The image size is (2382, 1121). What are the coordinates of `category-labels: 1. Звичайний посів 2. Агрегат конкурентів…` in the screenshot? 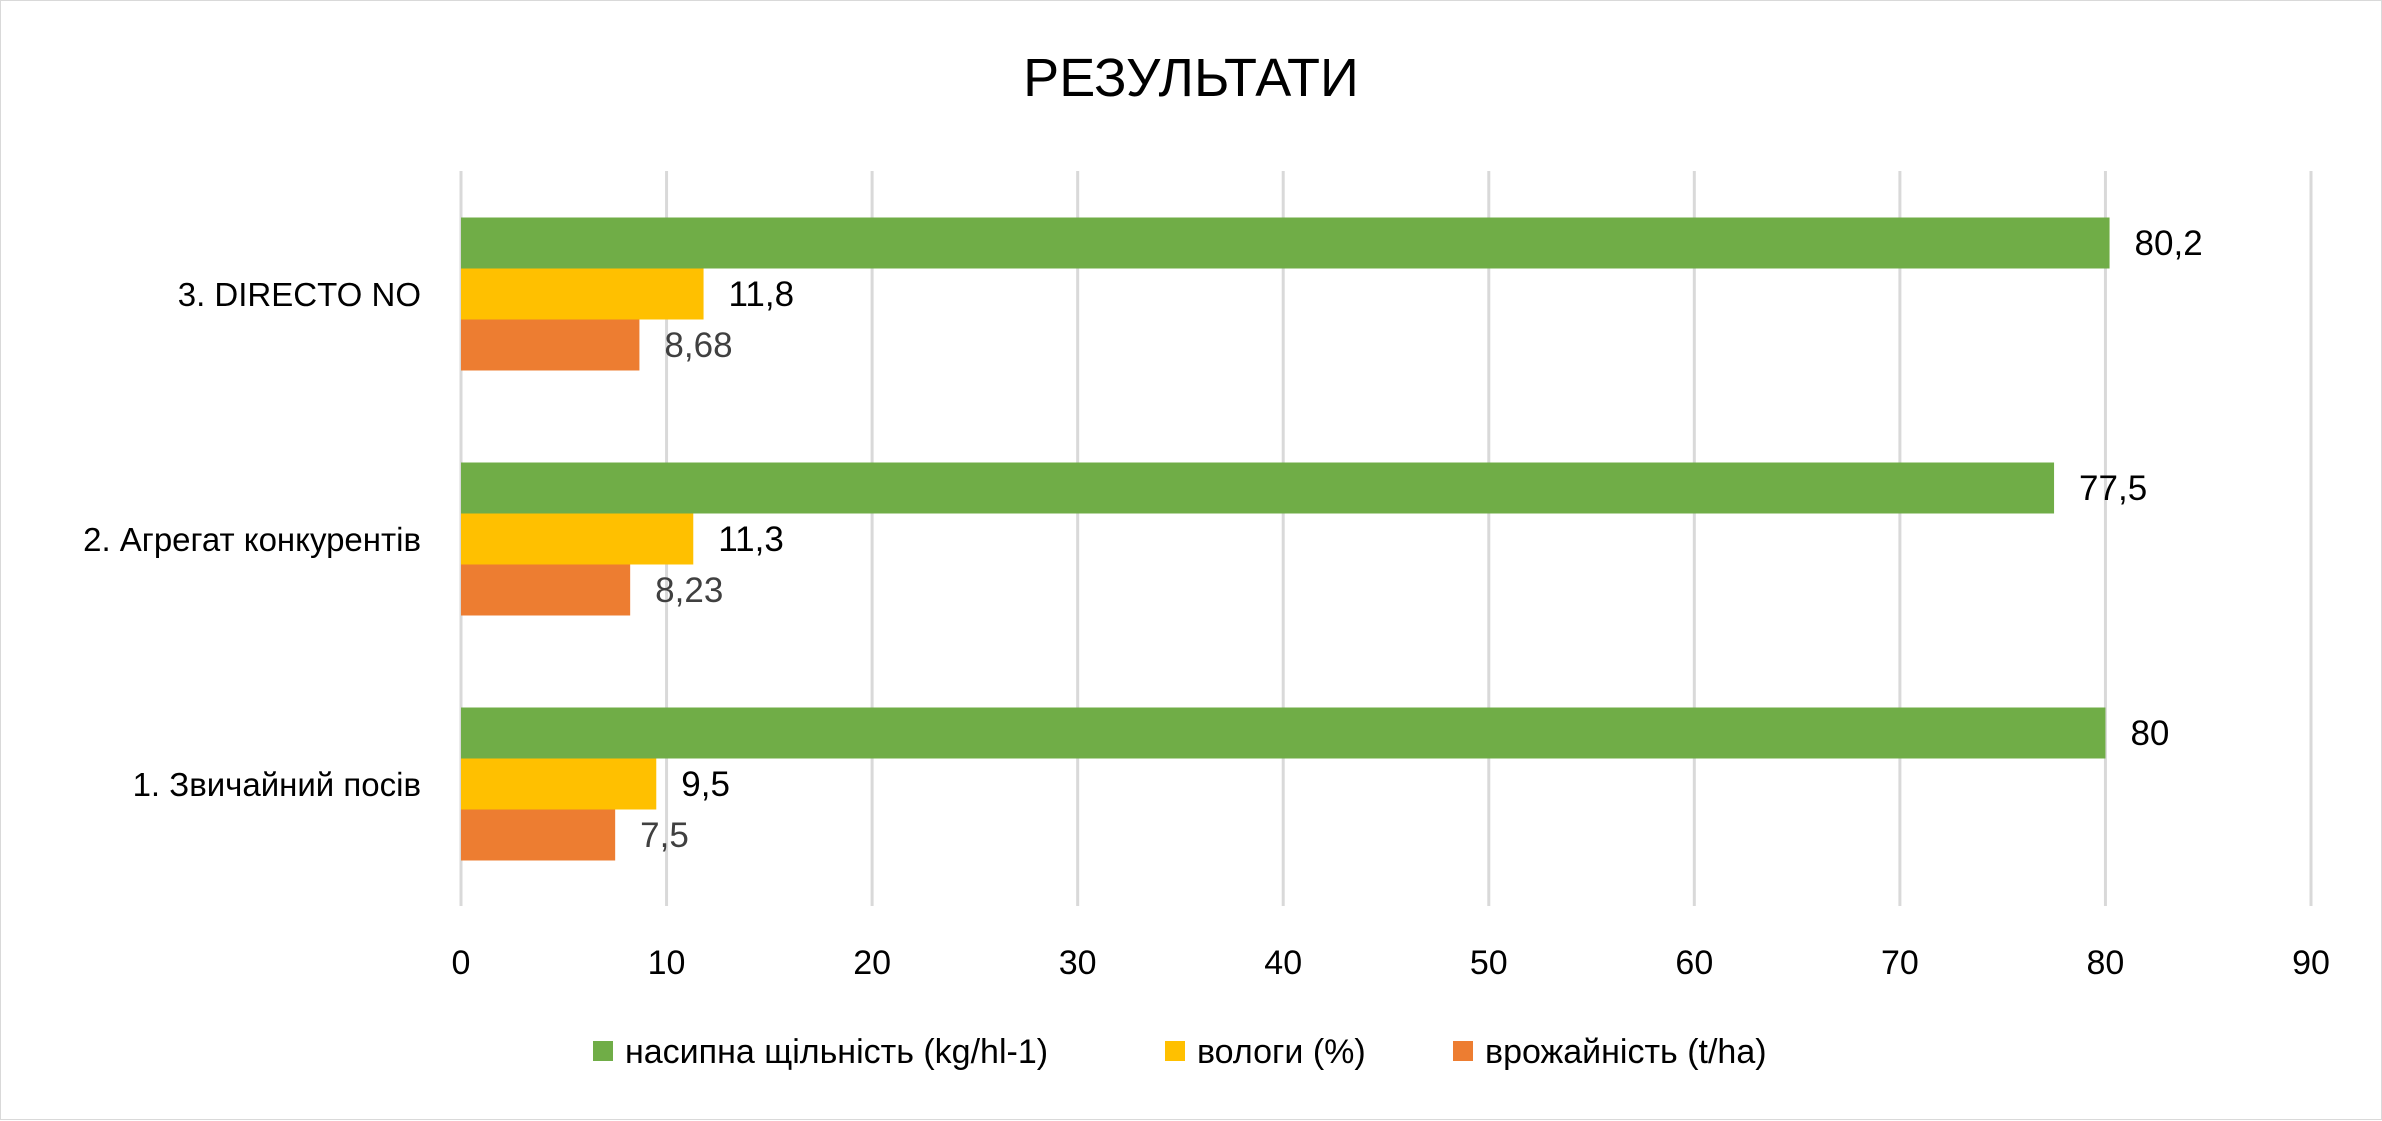 It's located at (252, 539).